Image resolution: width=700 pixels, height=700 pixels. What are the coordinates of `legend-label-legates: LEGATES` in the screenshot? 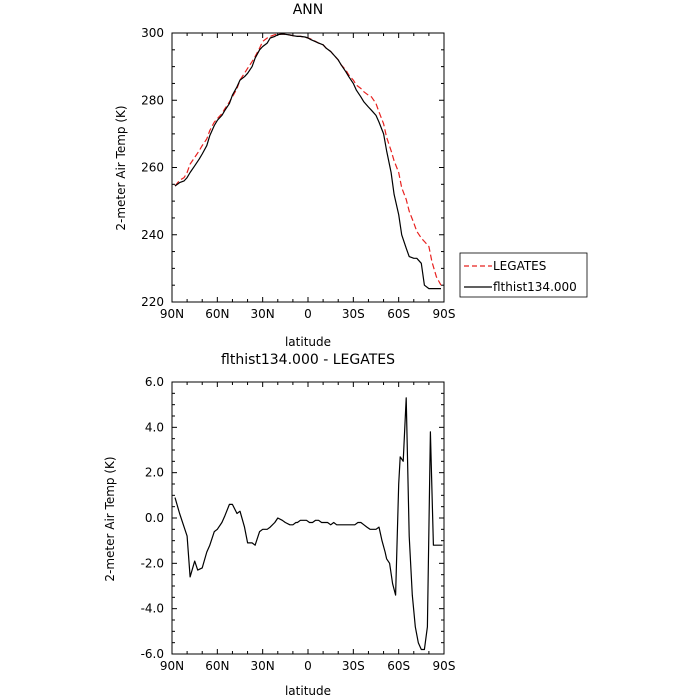 It's located at (519, 266).